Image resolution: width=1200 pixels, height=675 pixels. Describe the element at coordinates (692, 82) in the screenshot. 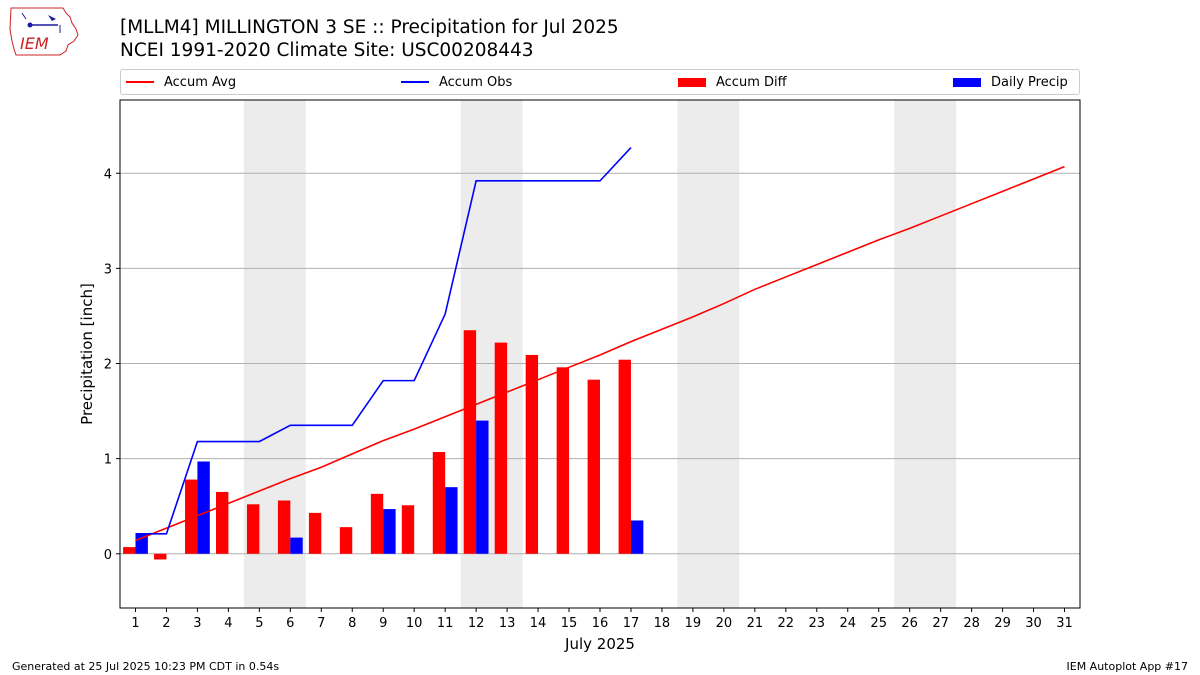

I see `legend-swatch-accum-diff` at that location.